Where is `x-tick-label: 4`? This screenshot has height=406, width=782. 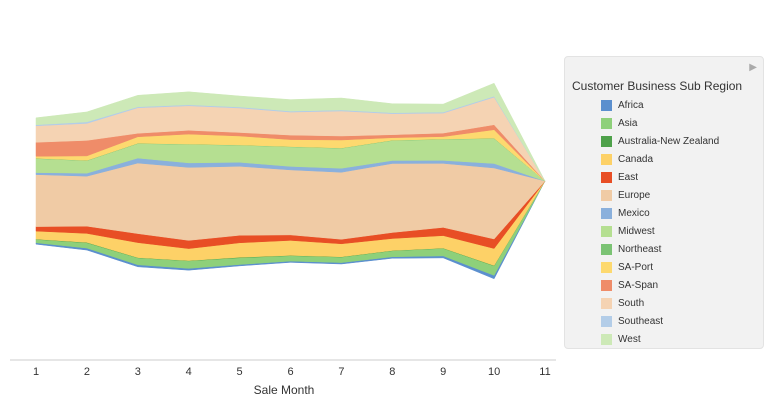
x-tick-label: 4 is located at coordinates (189, 372).